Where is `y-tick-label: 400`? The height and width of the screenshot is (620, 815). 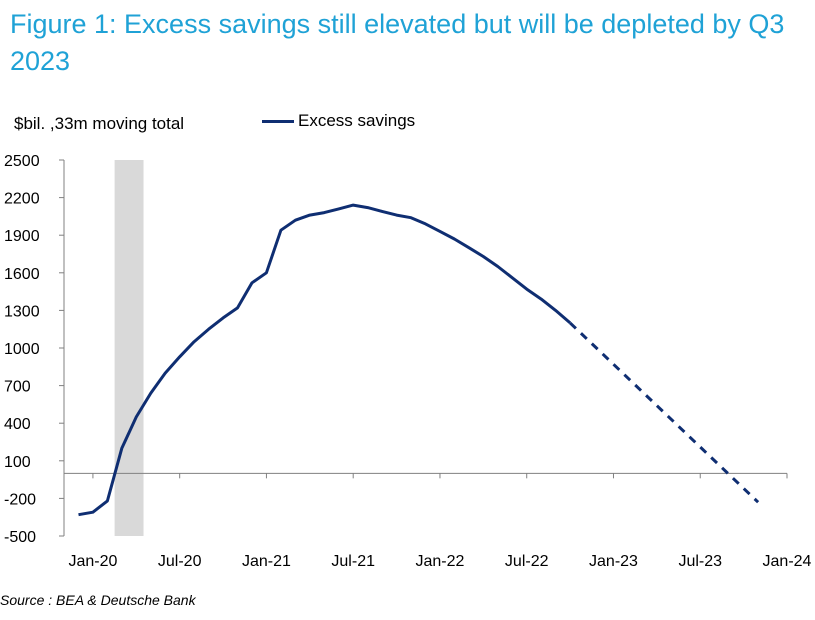 y-tick-label: 400 is located at coordinates (17, 424).